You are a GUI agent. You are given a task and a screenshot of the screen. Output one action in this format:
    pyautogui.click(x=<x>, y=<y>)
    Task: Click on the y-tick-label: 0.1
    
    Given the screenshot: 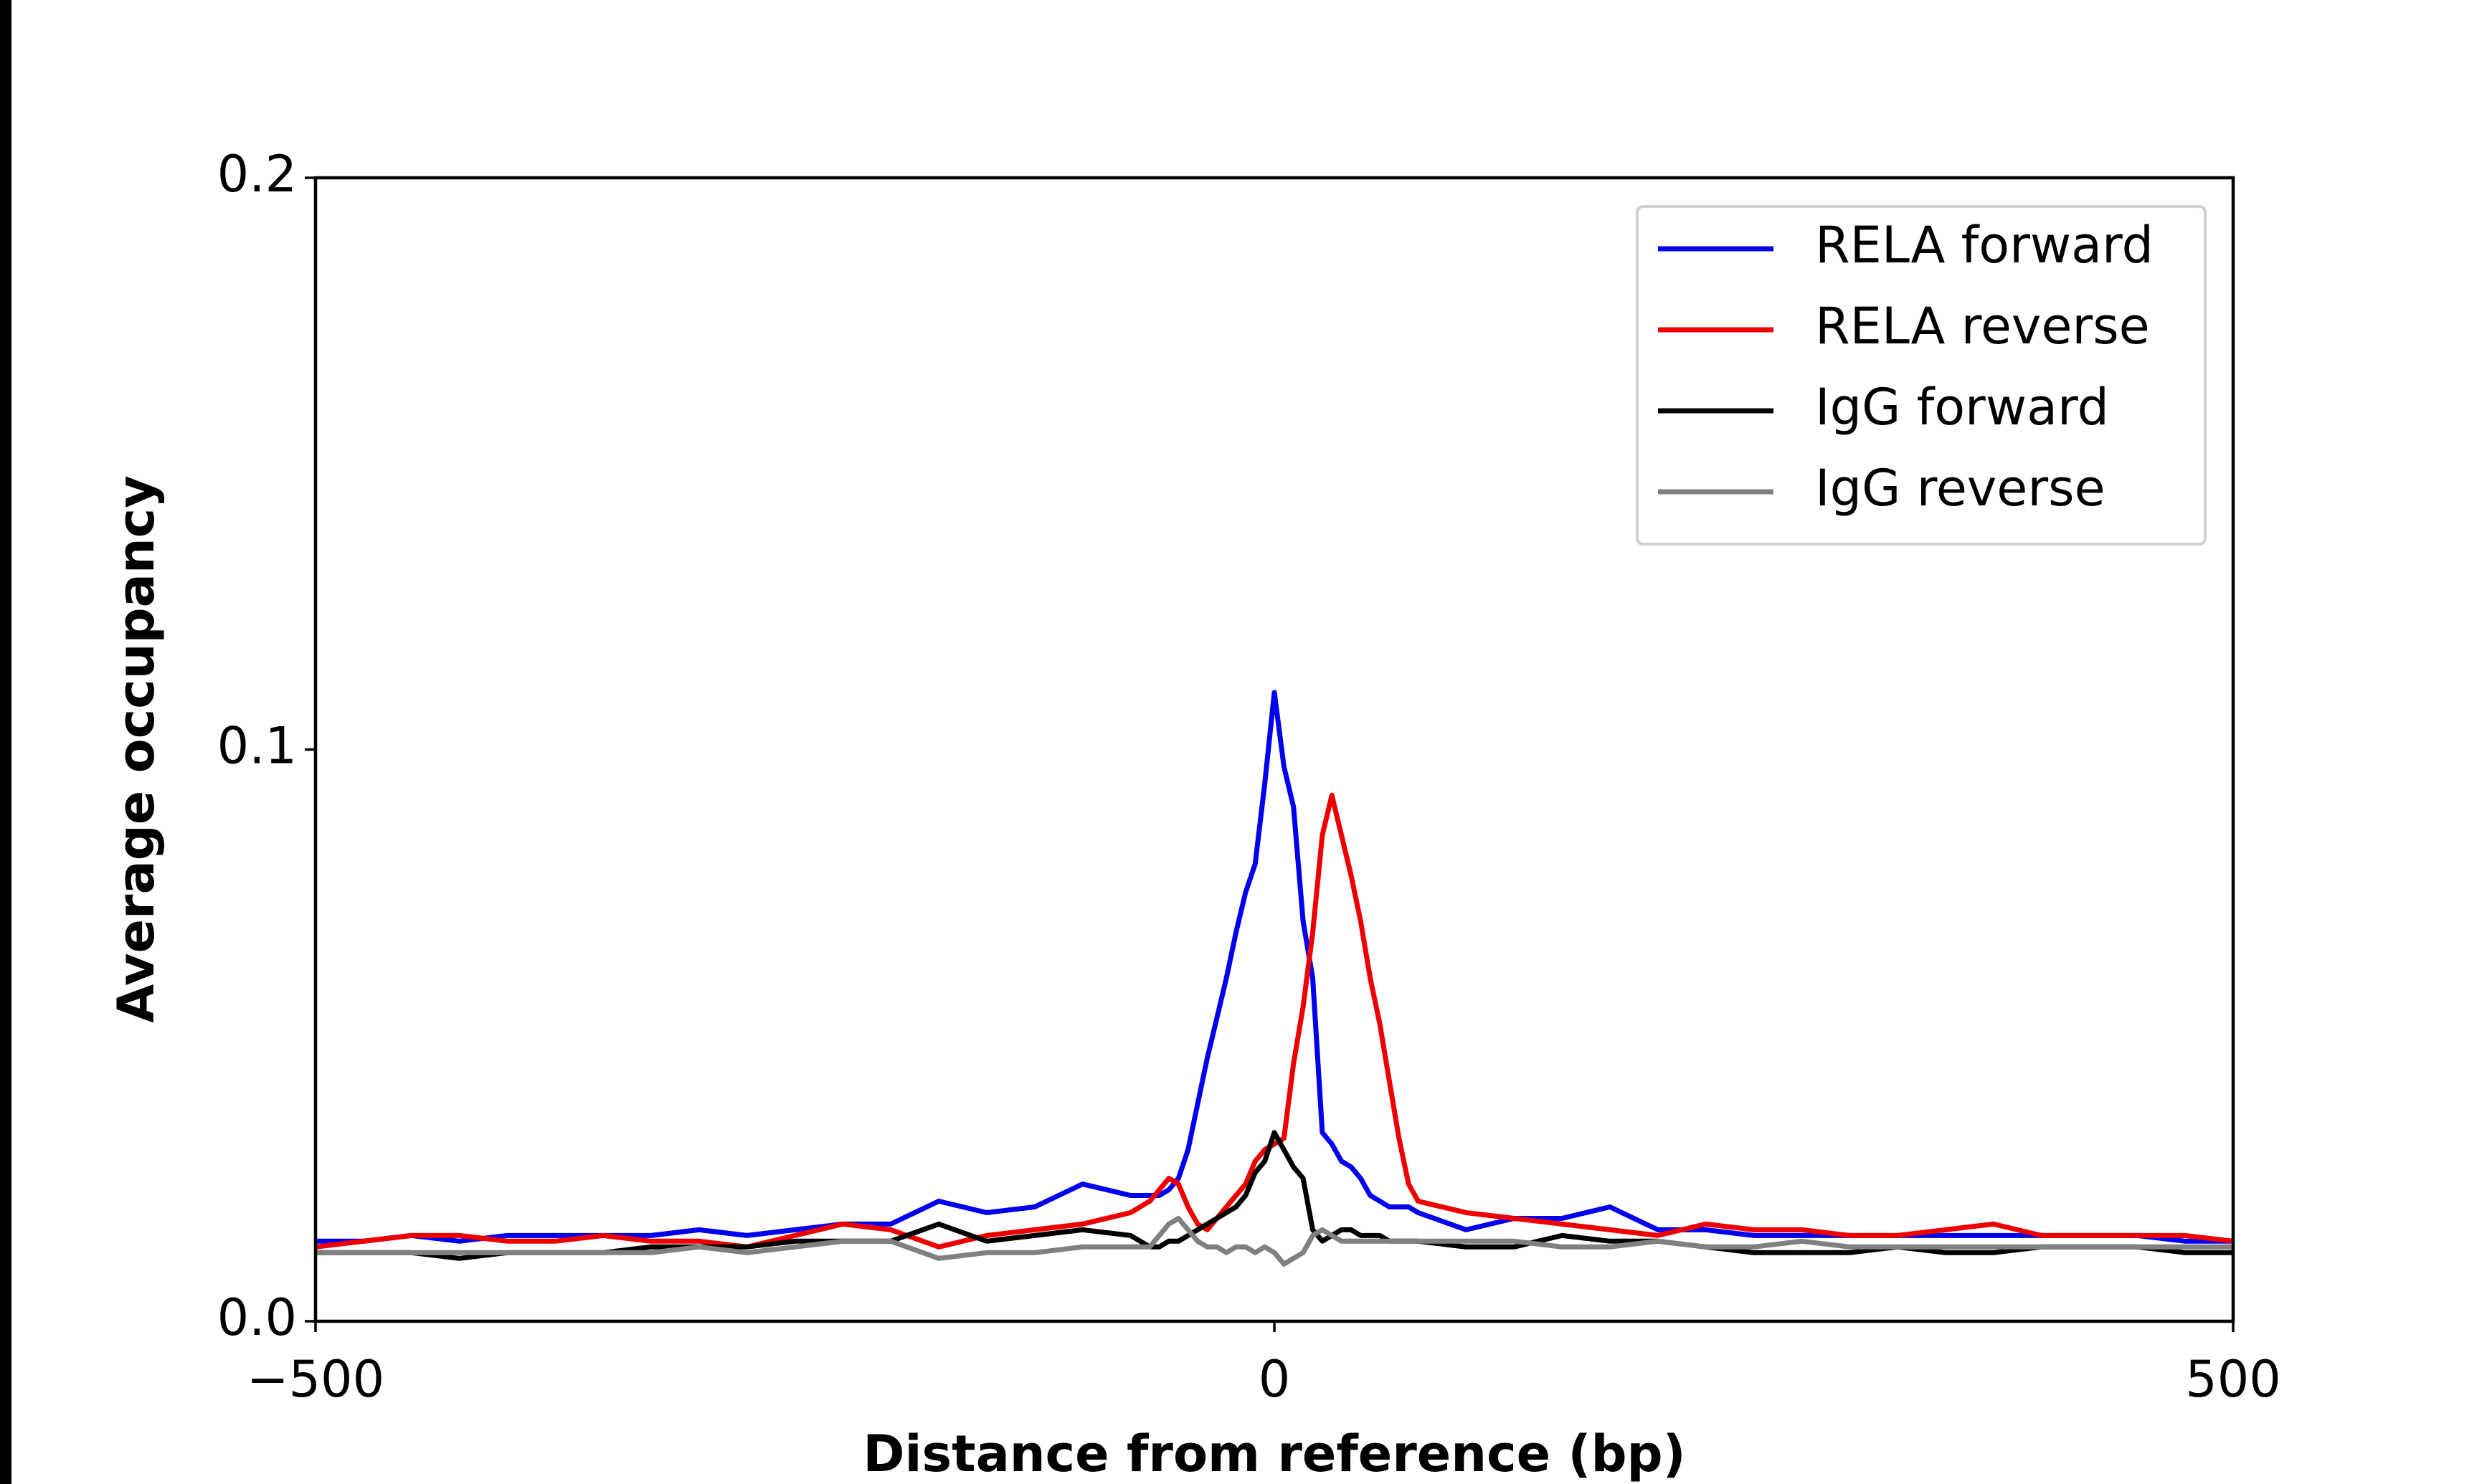 What is the action you would take?
    pyautogui.click(x=257, y=746)
    